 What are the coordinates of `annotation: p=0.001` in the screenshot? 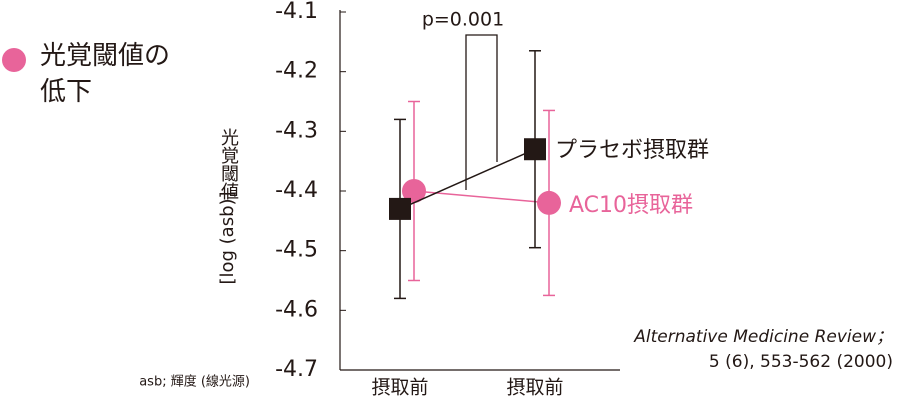 It's located at (463, 20).